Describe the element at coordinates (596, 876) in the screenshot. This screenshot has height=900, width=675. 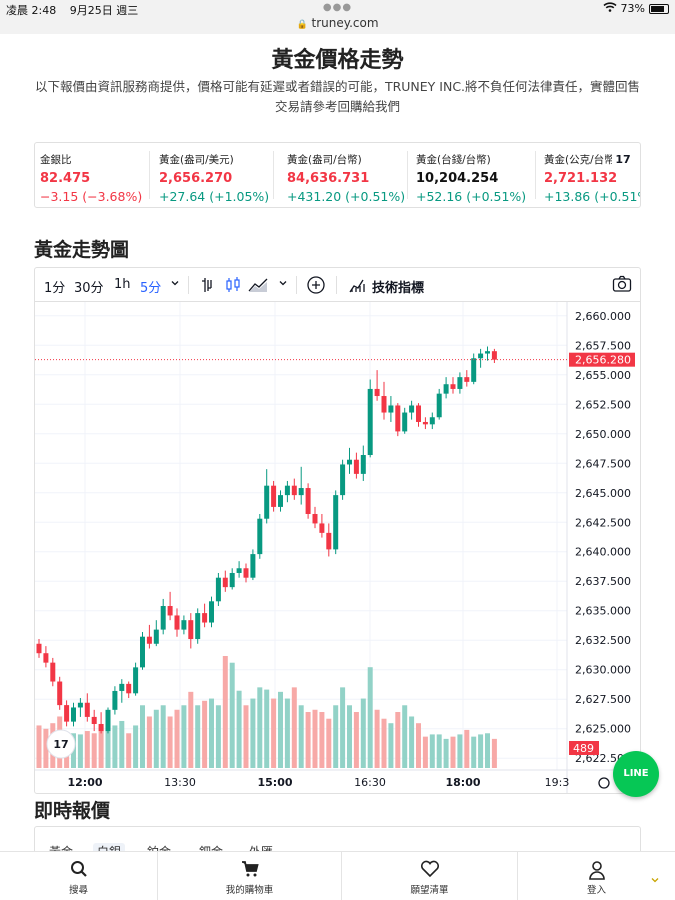
I see `nav-login: 登入` at that location.